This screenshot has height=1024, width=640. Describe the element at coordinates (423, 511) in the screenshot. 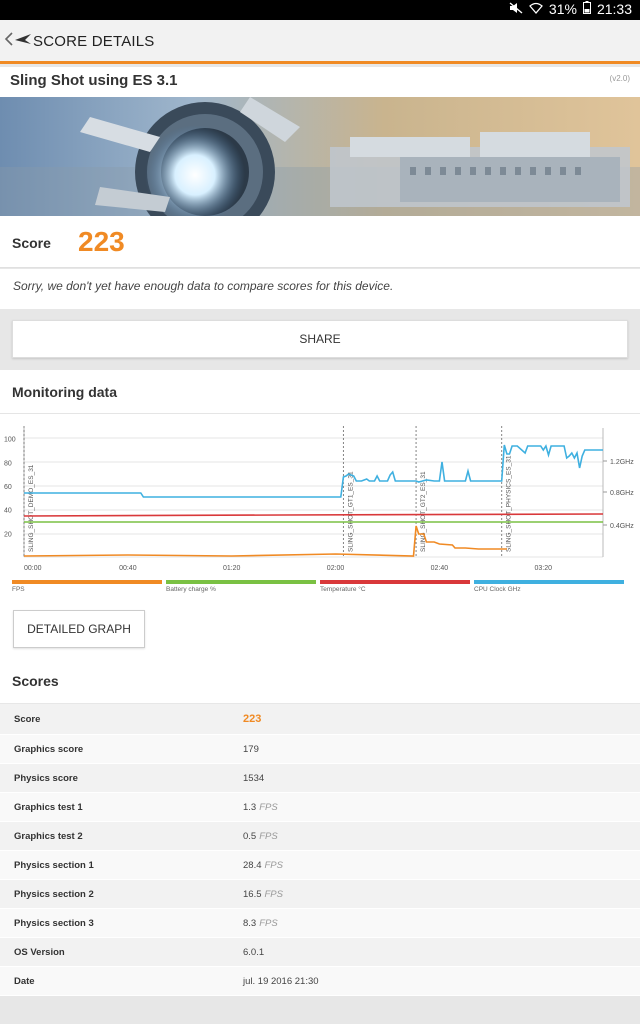

I see `test-marker-label: SLING_SHOT_GT2_ES_31` at that location.